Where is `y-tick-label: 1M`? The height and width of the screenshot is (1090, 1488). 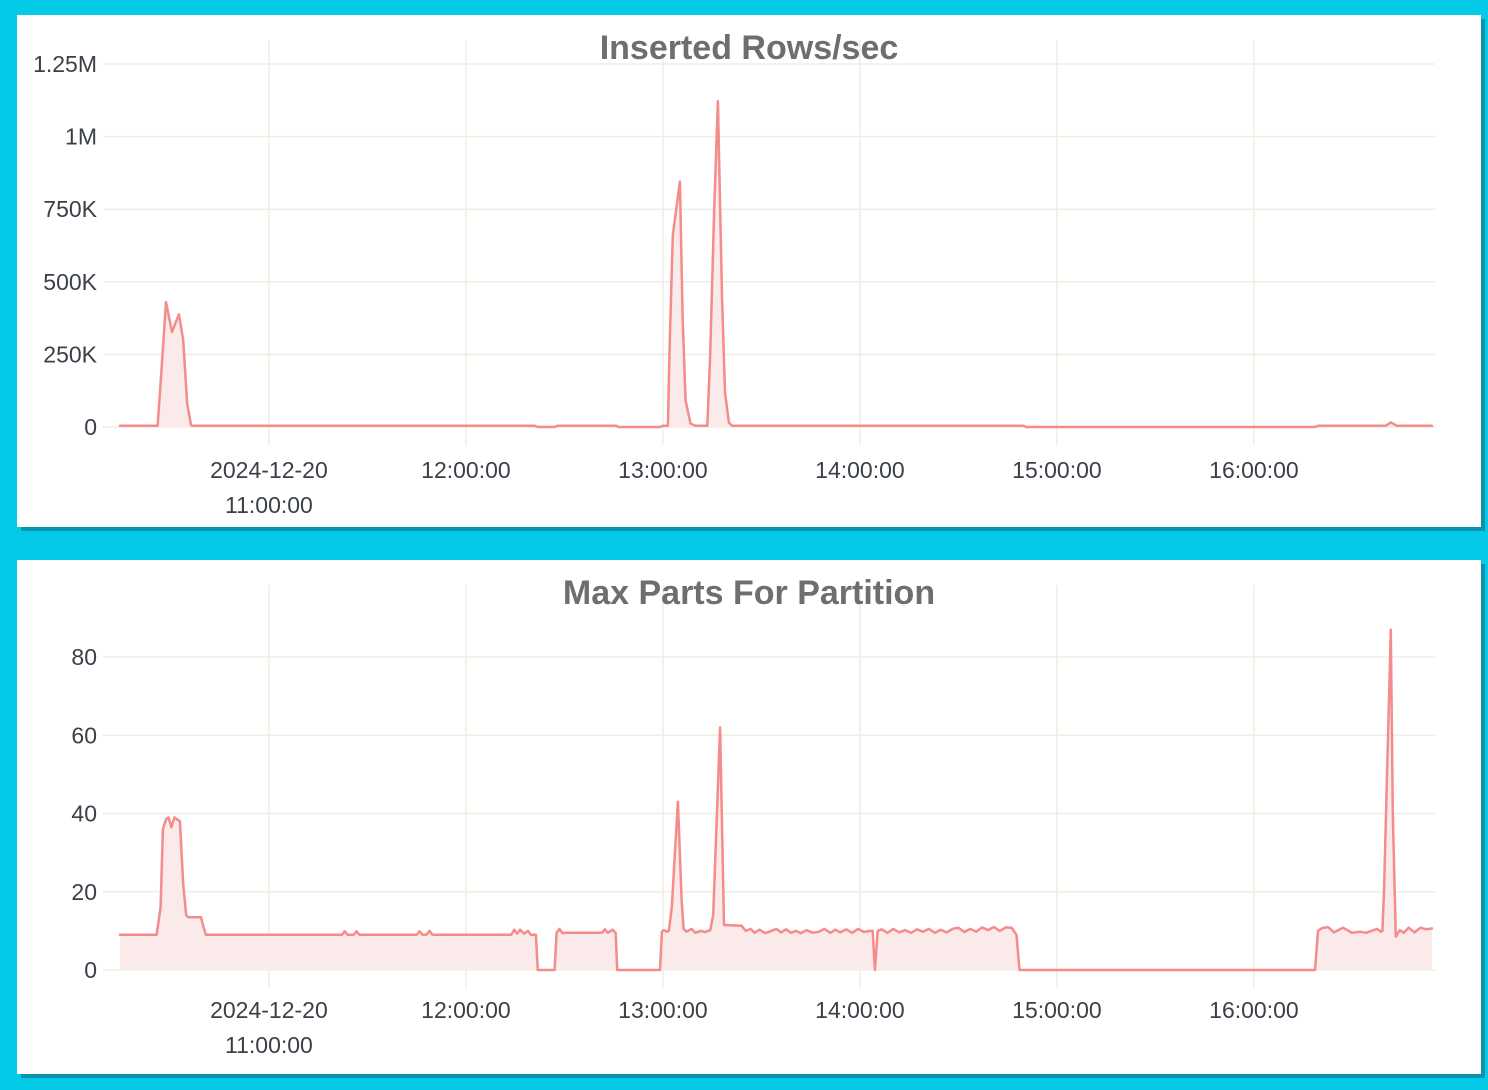 y-tick-label: 1M is located at coordinates (81, 137).